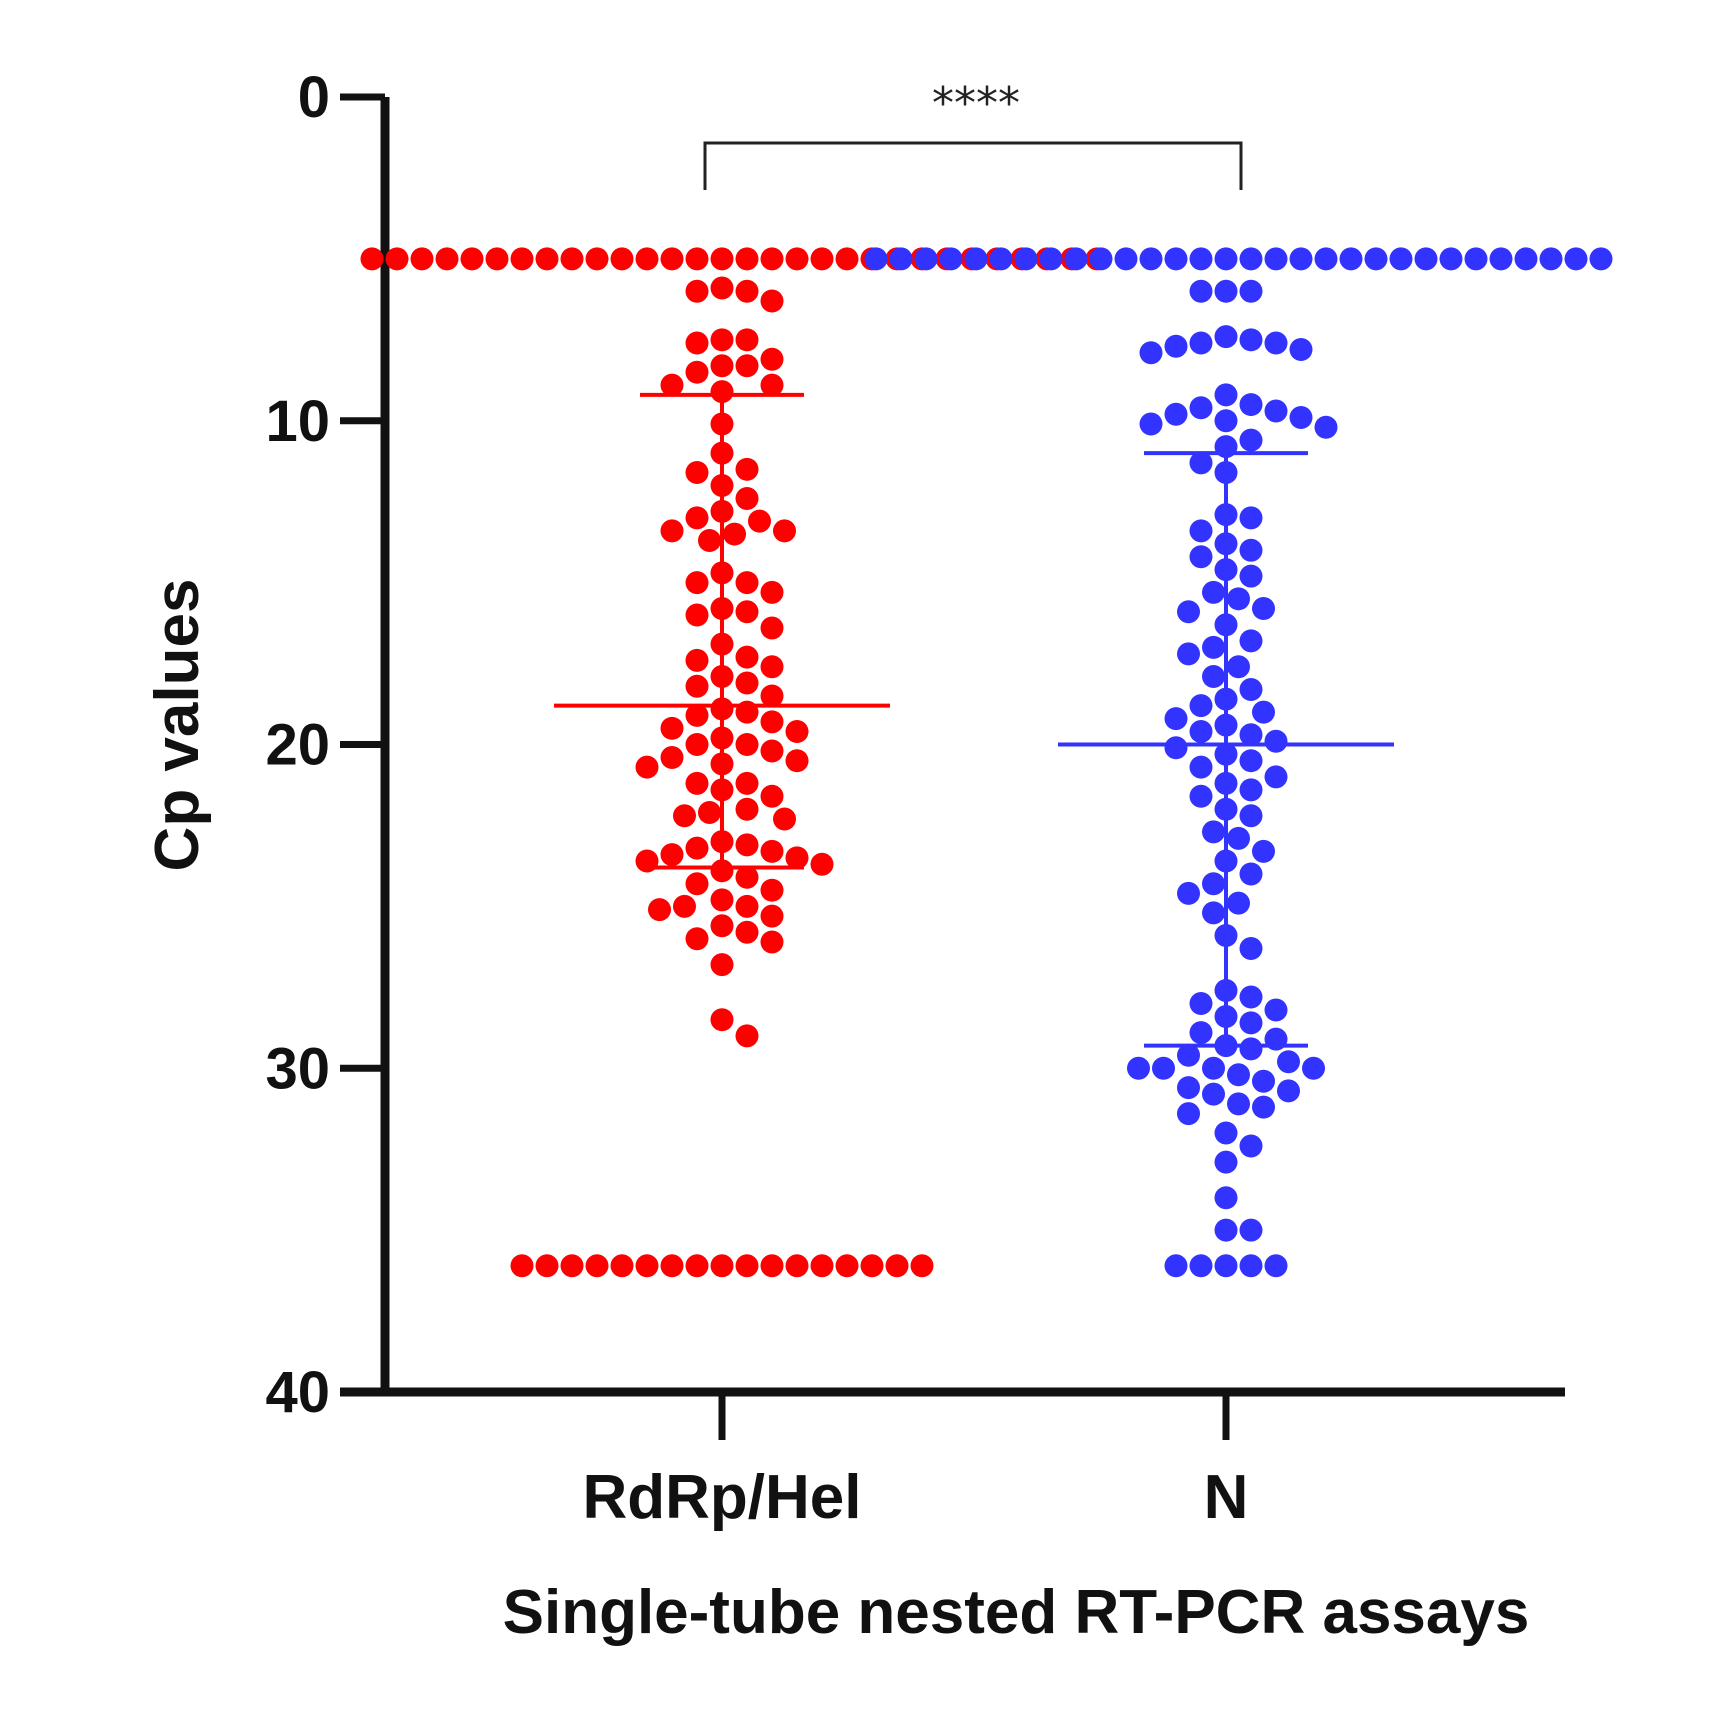 This screenshot has width=1720, height=1720. Describe the element at coordinates (297, 421) in the screenshot. I see `y-tick-label: 10` at that location.